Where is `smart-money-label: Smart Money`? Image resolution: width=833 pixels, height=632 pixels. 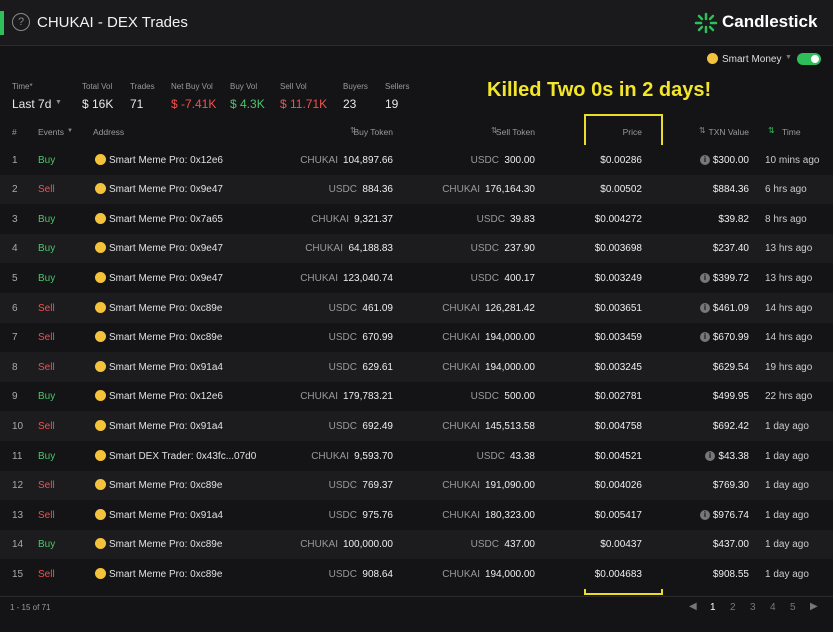
smart-money-label: Smart Money is located at coordinates (752, 59).